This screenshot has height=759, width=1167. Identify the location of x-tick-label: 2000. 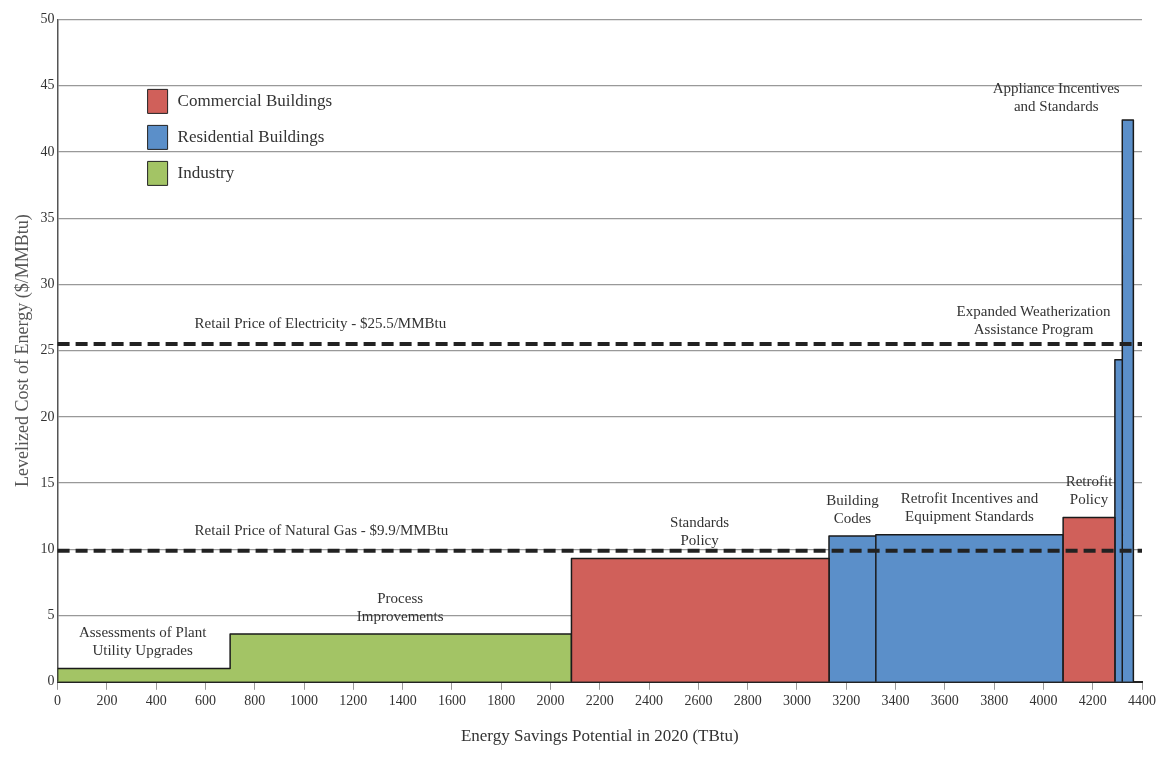
(550, 700).